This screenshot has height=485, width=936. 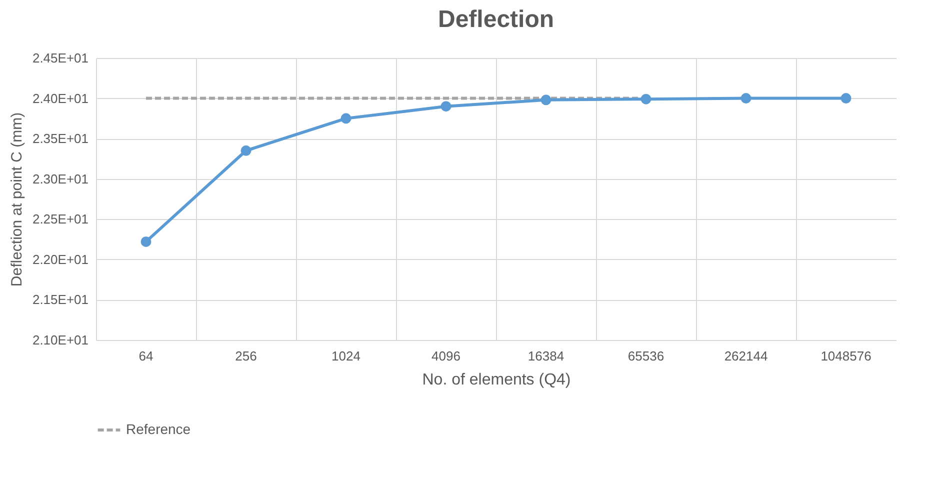 What do you see at coordinates (146, 356) in the screenshot?
I see `x-tick-label: 64` at bounding box center [146, 356].